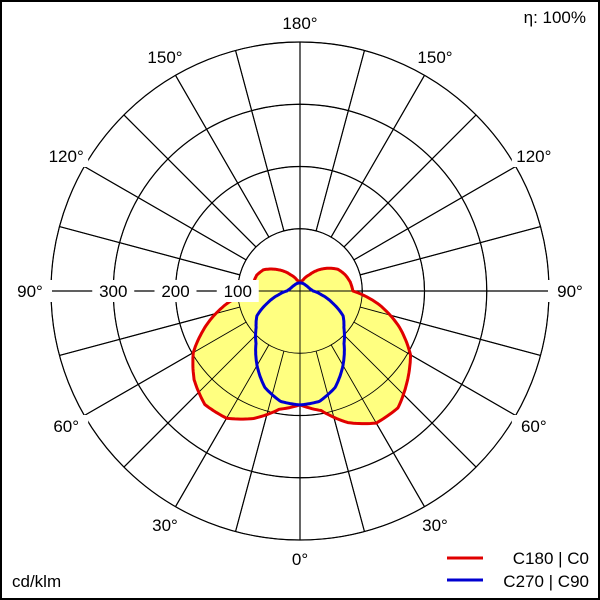 The height and width of the screenshot is (600, 600). I want to click on angle-label: 0°, so click(300, 559).